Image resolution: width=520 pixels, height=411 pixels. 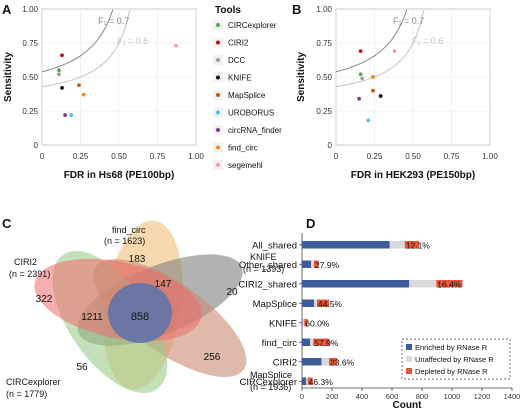 I want to click on legend-swatch-depleted, so click(x=409, y=371).